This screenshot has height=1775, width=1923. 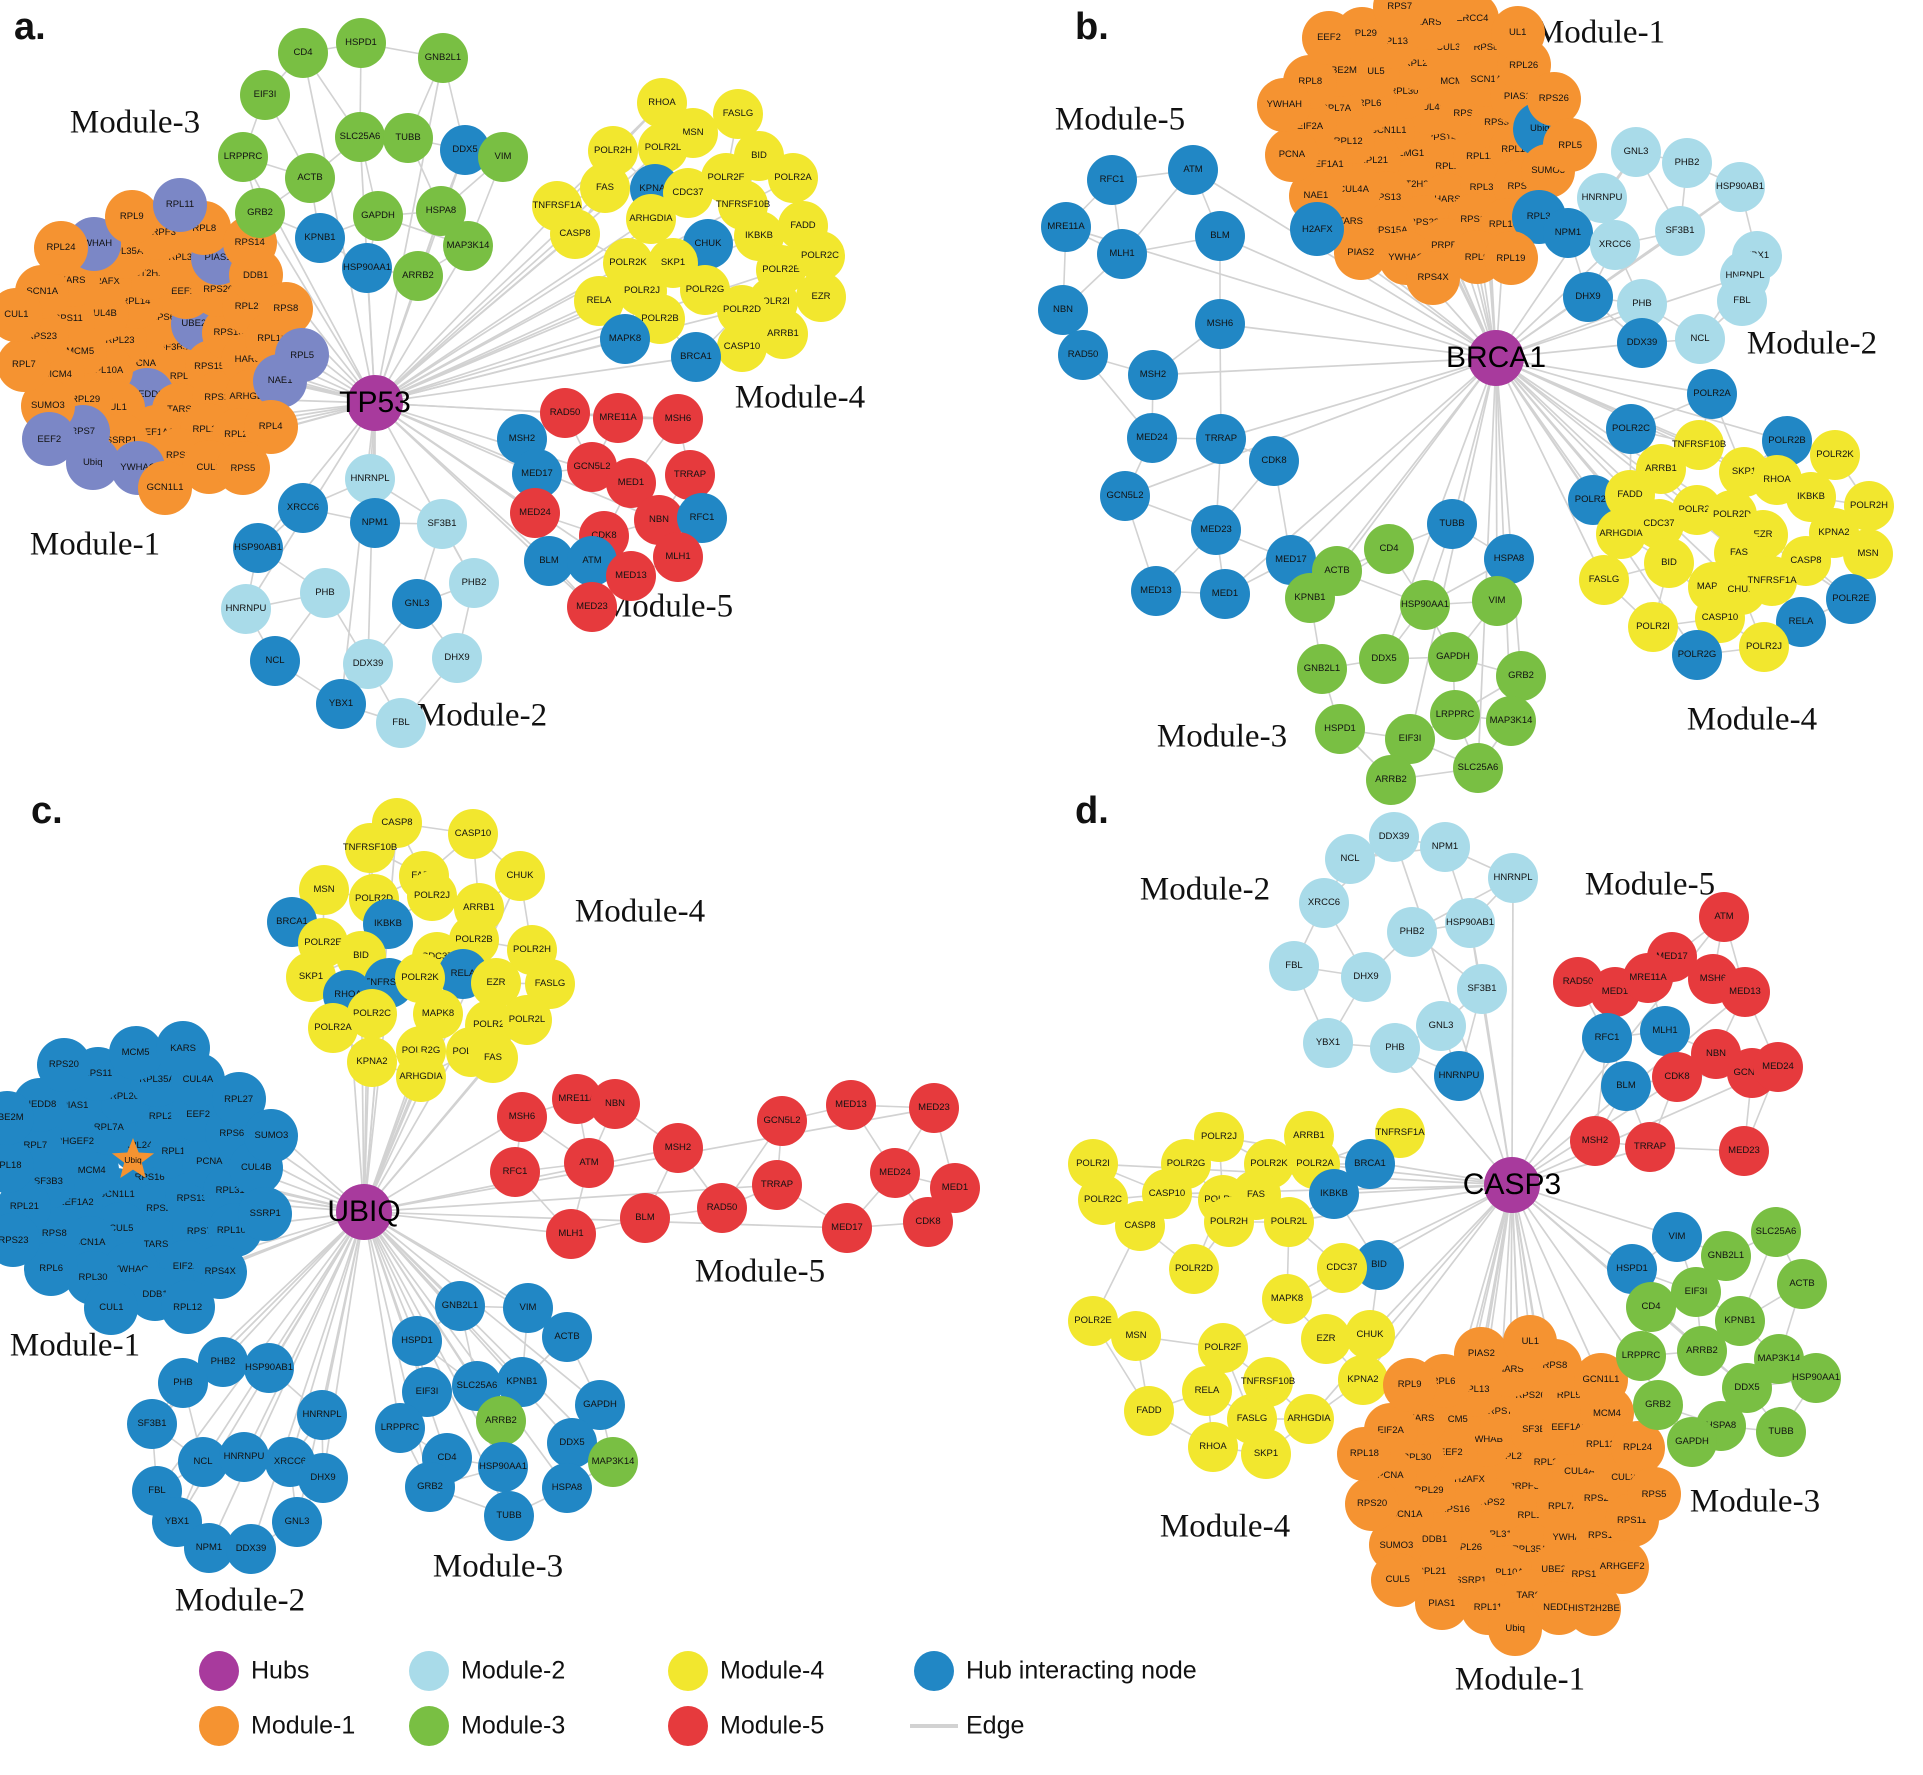 I want to click on node-c-ddx39: DDX39, so click(x=251, y=1549).